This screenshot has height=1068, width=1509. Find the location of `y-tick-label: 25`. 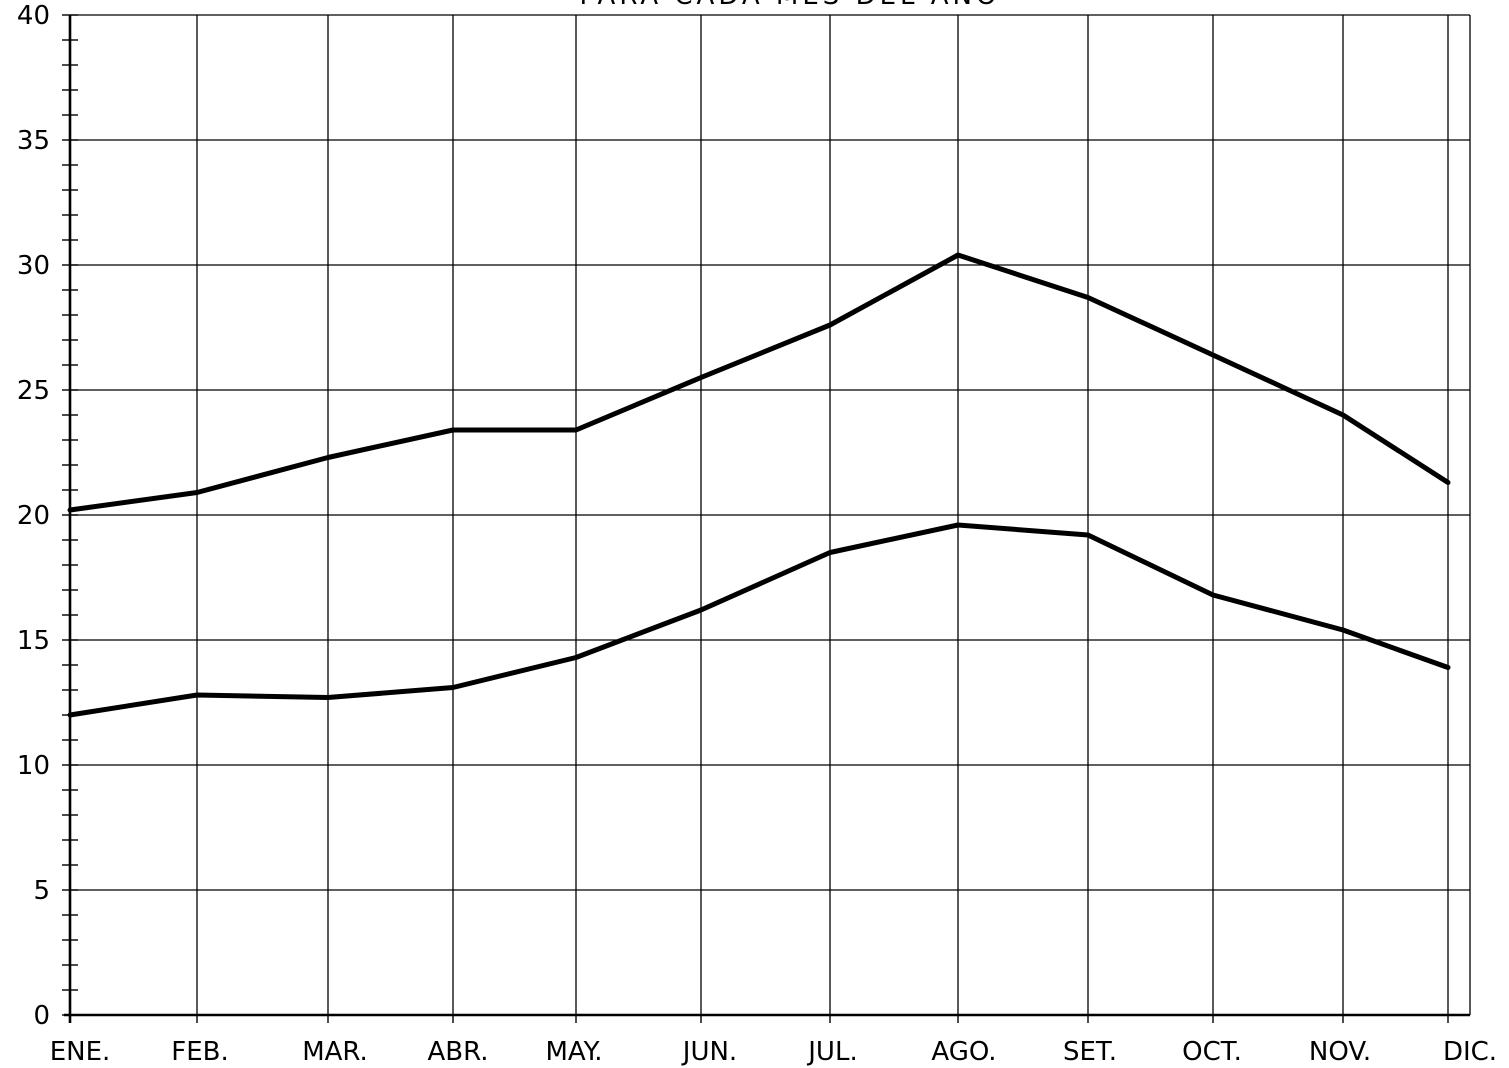

y-tick-label: 25 is located at coordinates (33, 391).